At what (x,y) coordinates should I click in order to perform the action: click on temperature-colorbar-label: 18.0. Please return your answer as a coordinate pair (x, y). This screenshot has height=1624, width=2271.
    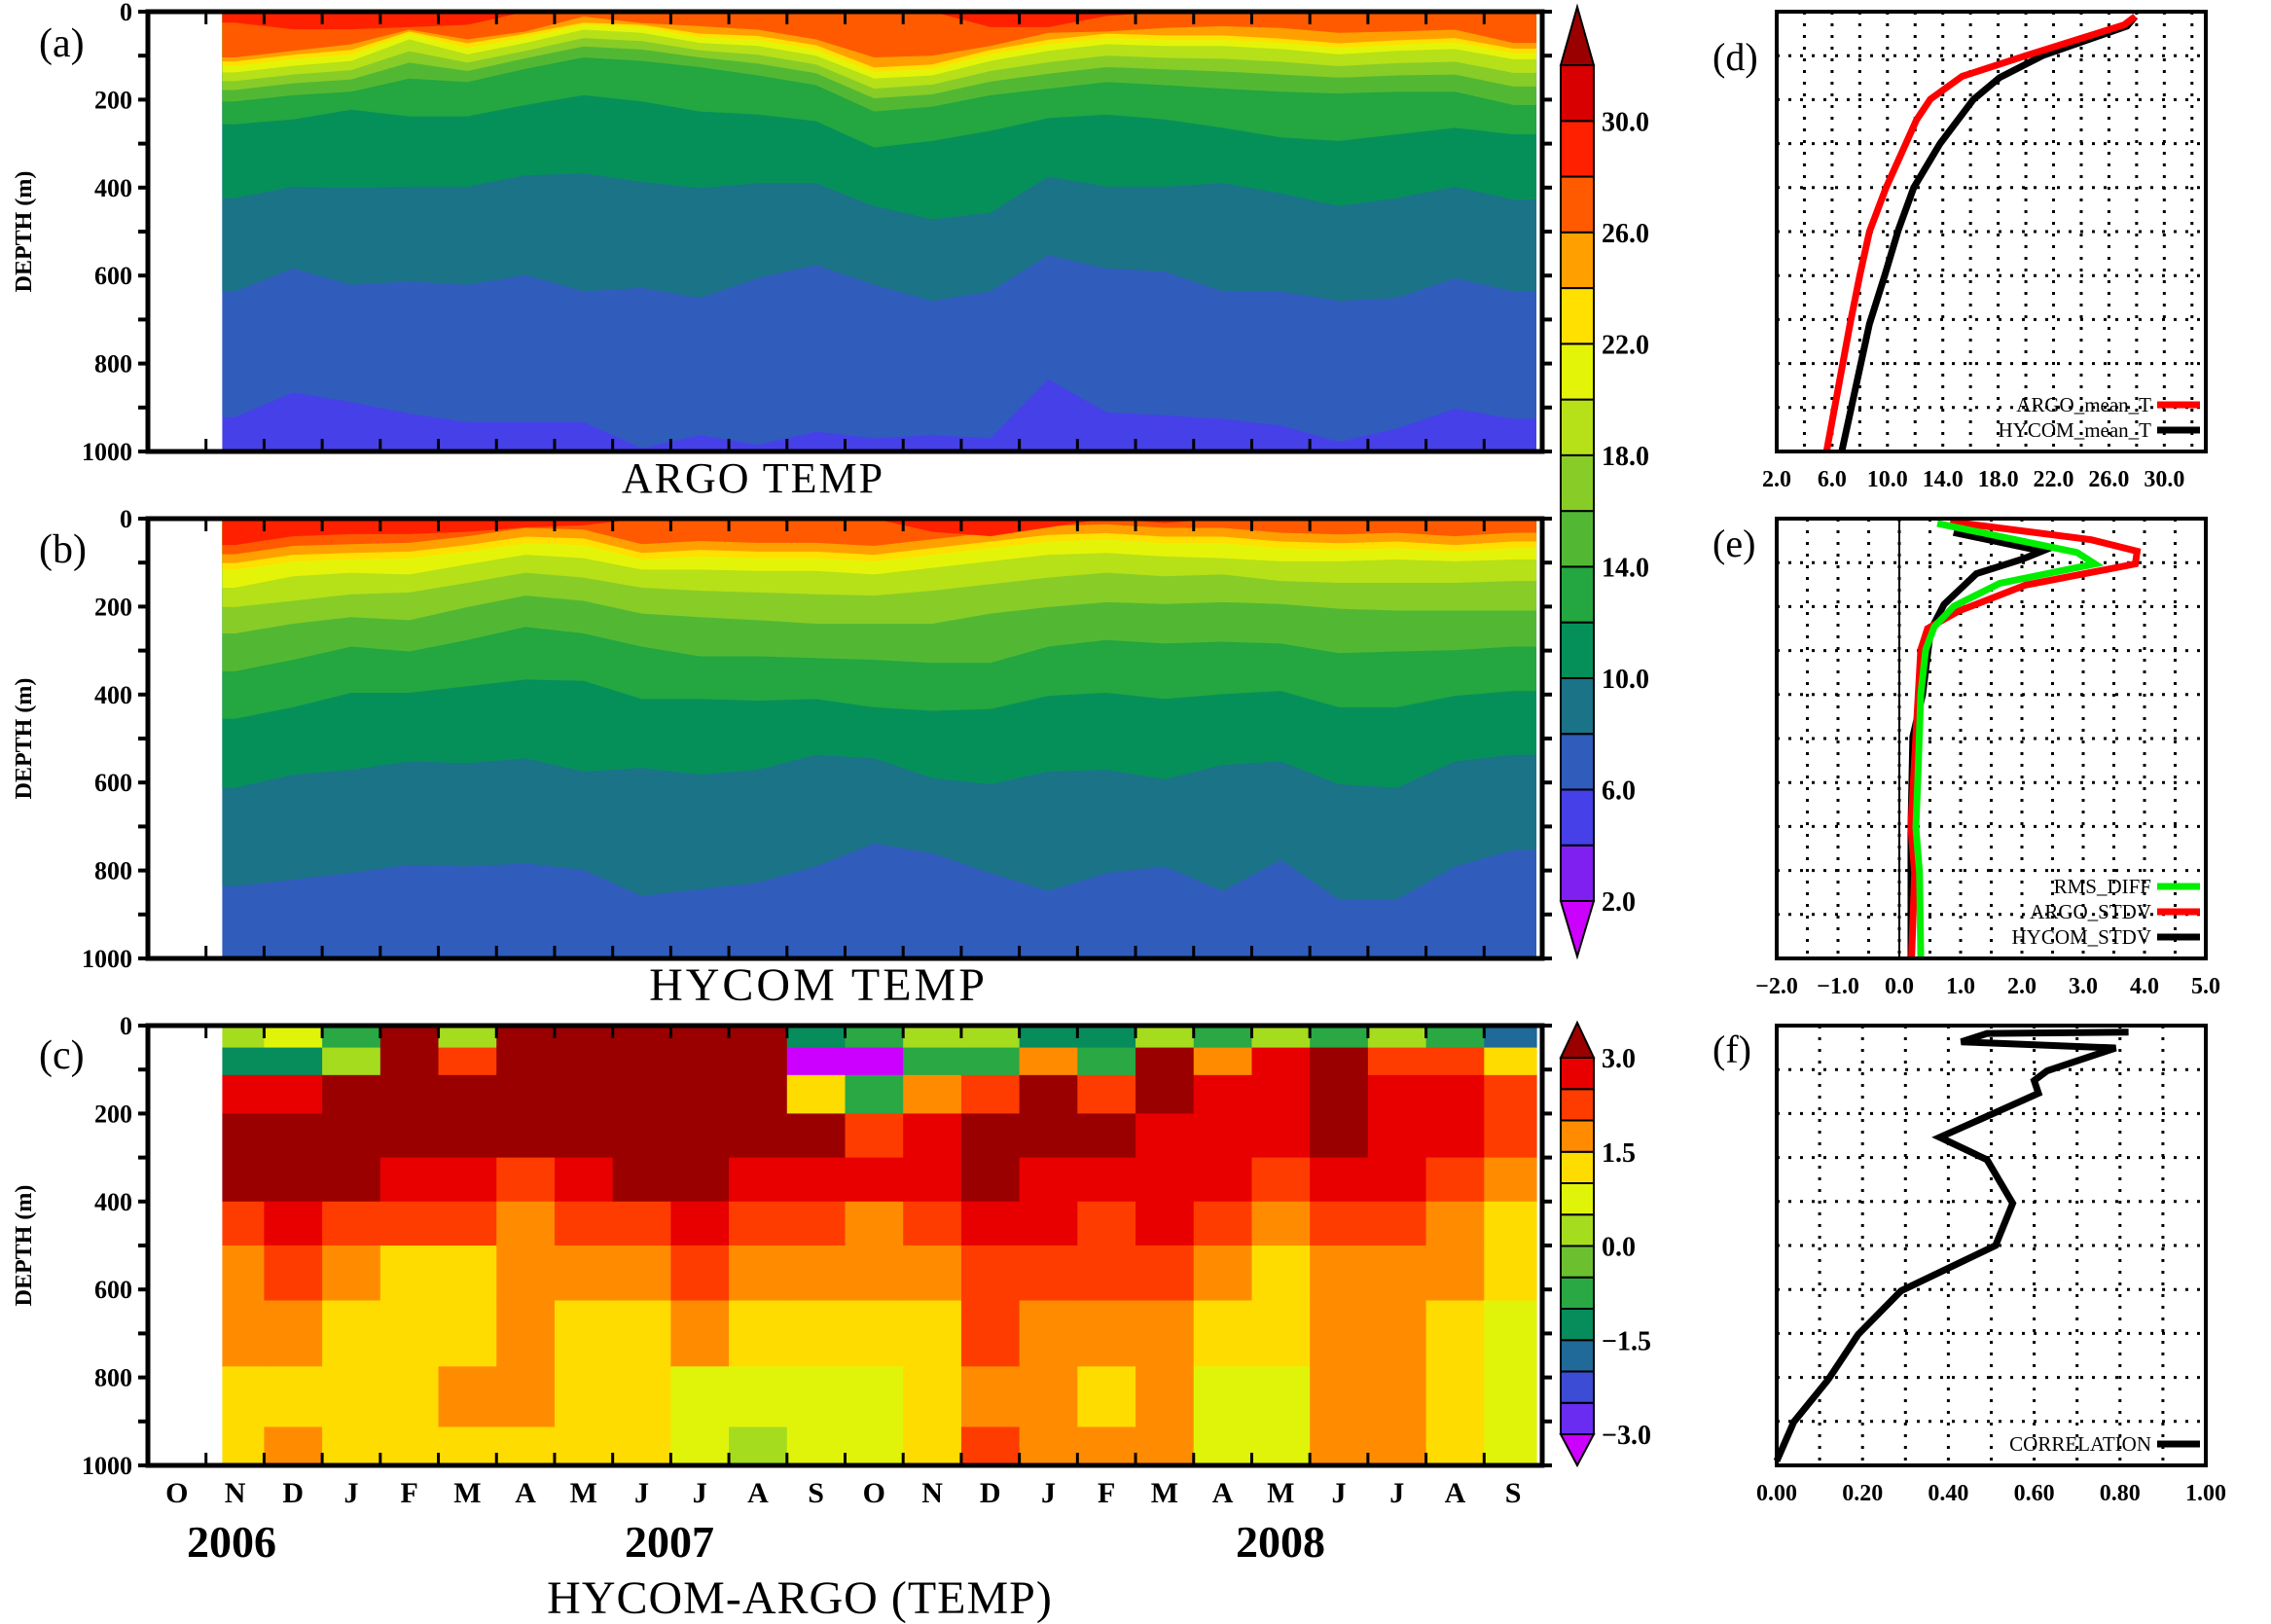
    Looking at the image, I should click on (1625, 457).